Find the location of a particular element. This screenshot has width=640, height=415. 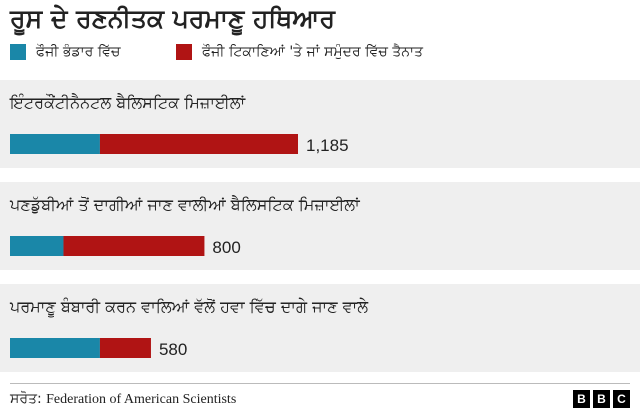

total-label-2: 800 is located at coordinates (226, 247).